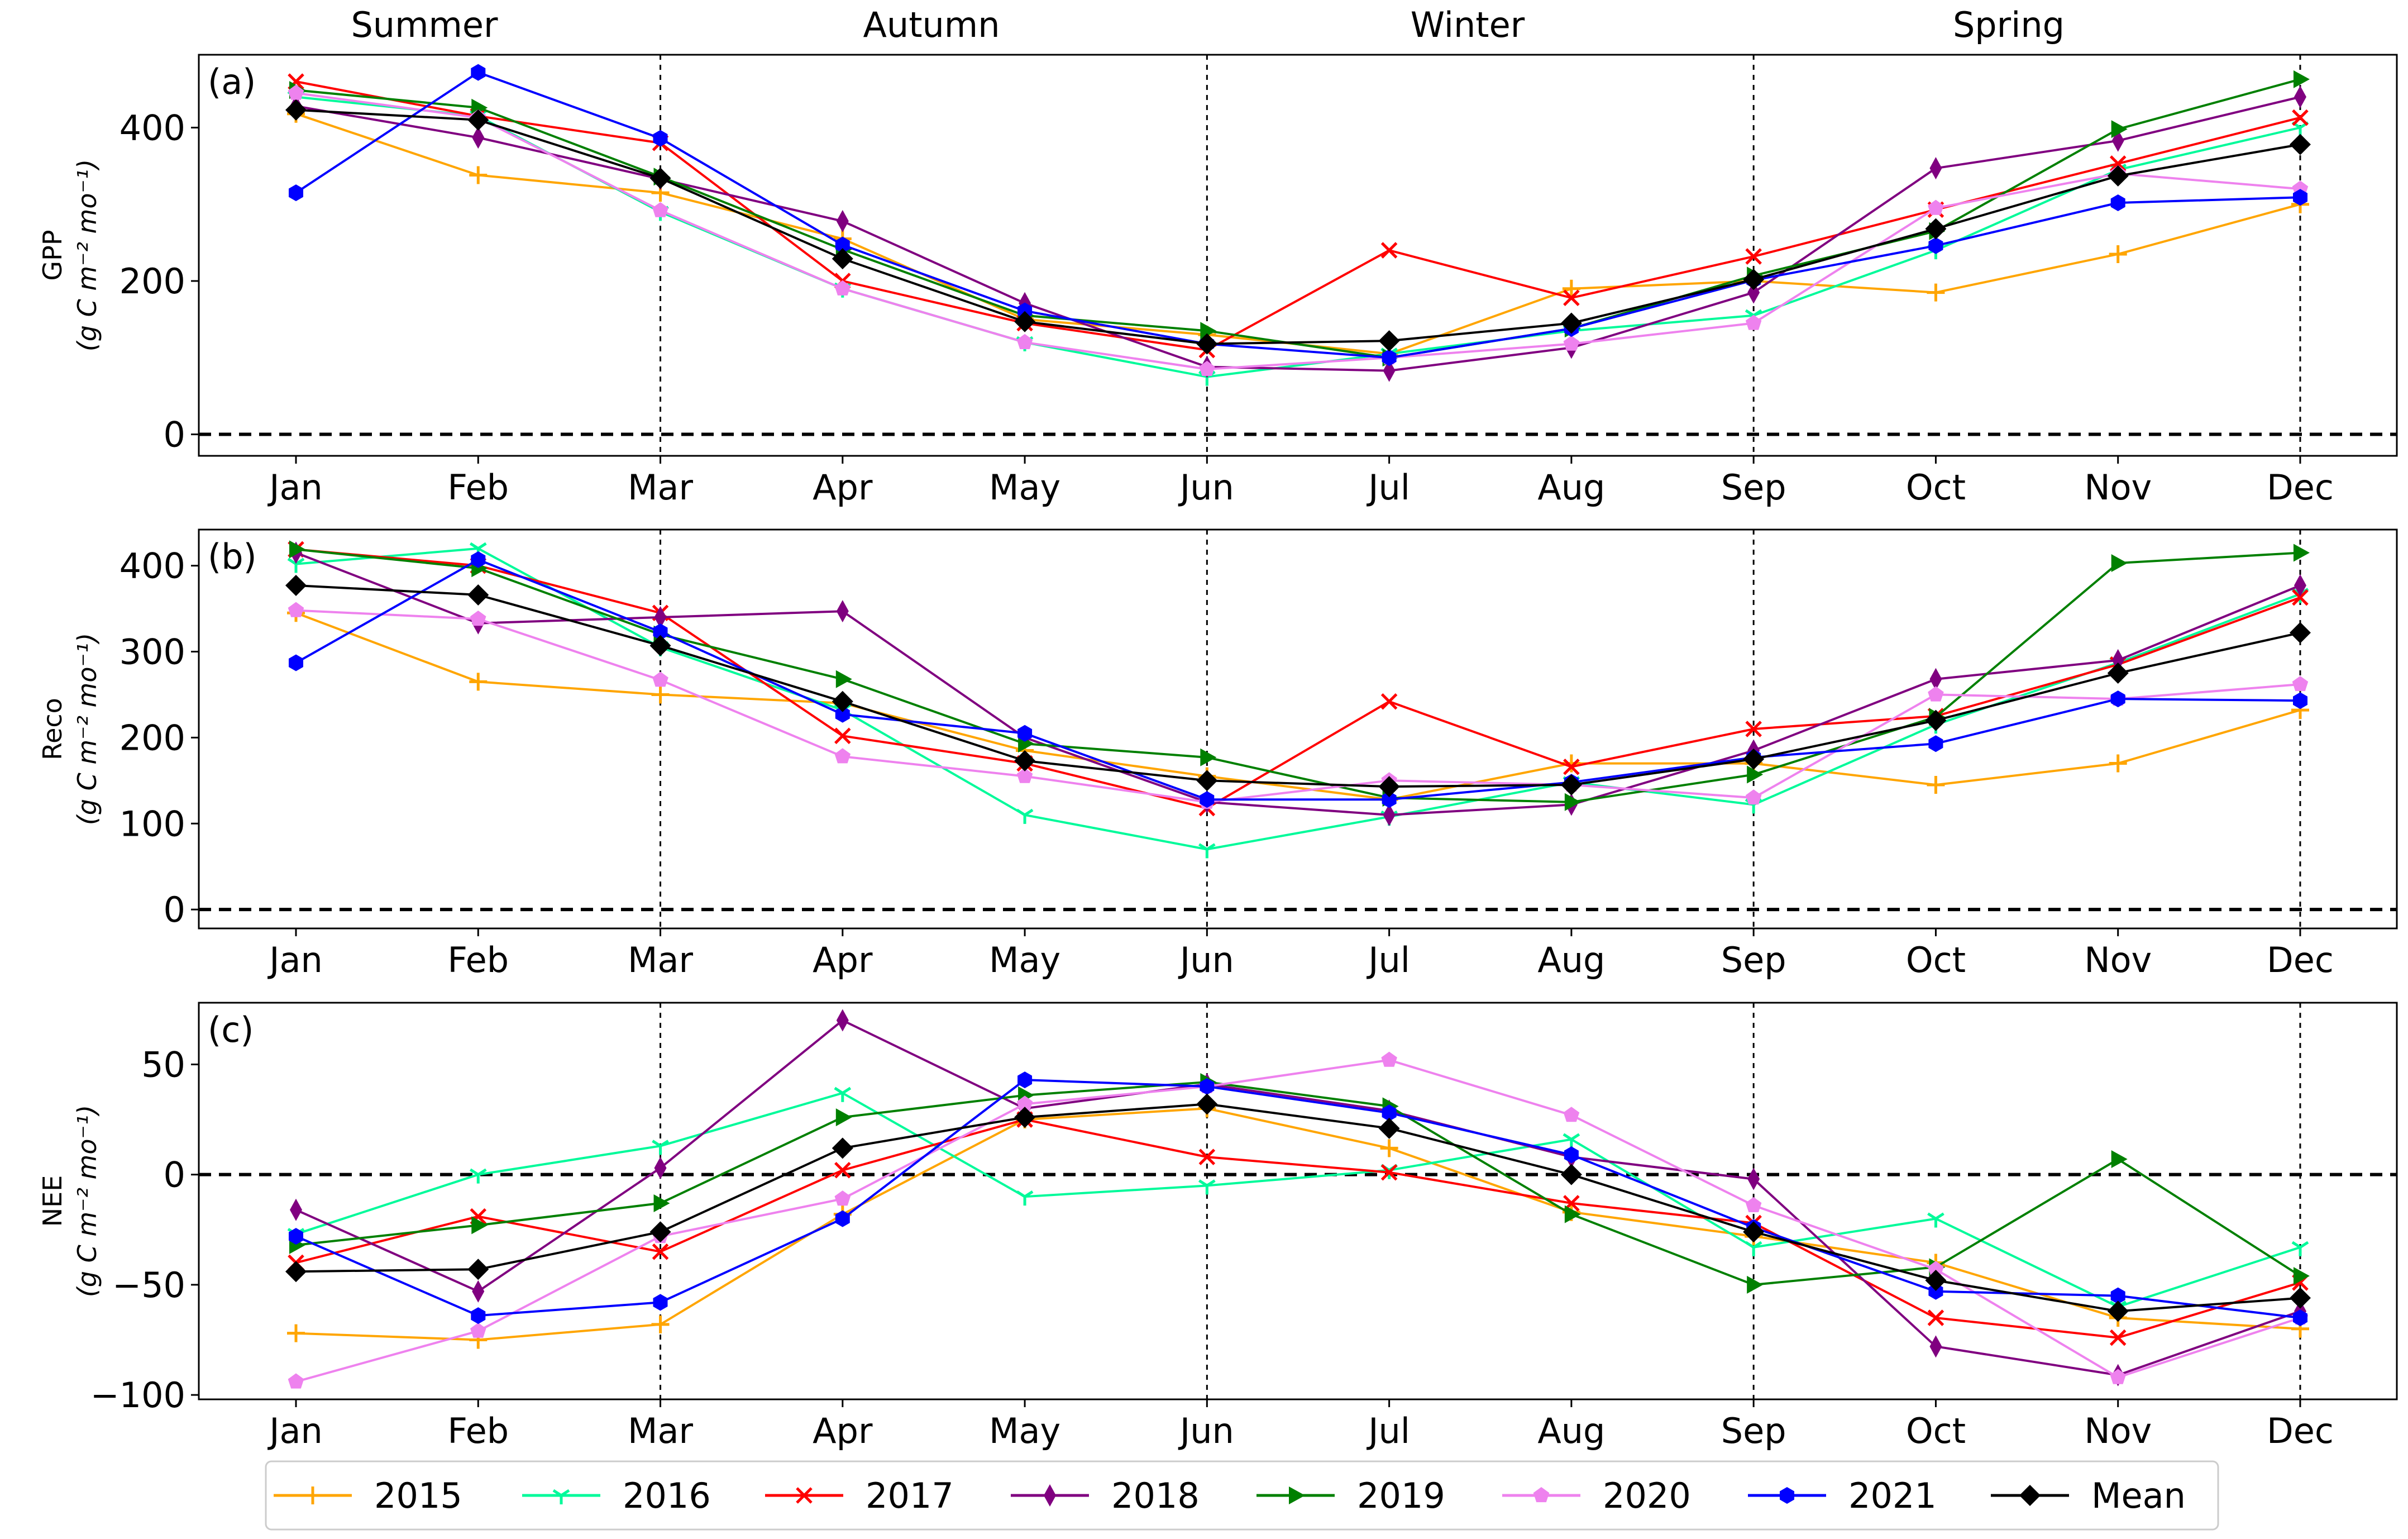  Describe the element at coordinates (478, 618) in the screenshot. I see `data-point-2020-feb` at that location.